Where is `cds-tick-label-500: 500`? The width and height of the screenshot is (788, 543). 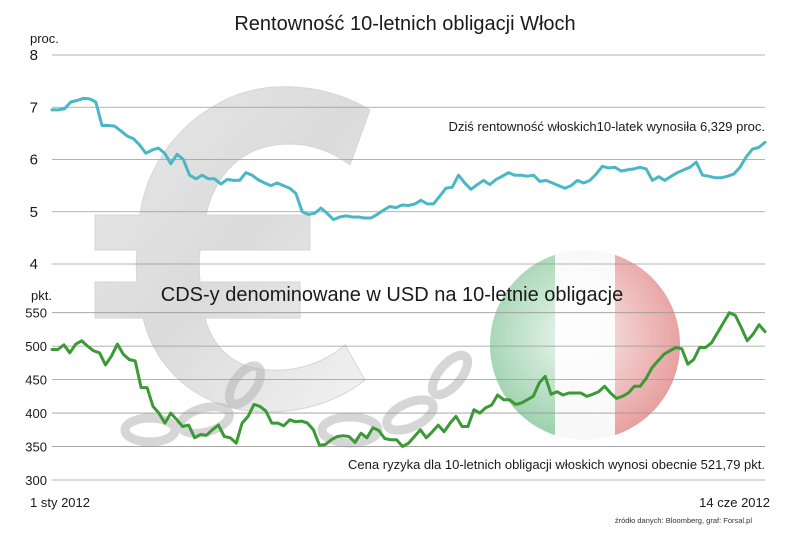
cds-tick-label-500: 500 is located at coordinates (36, 346).